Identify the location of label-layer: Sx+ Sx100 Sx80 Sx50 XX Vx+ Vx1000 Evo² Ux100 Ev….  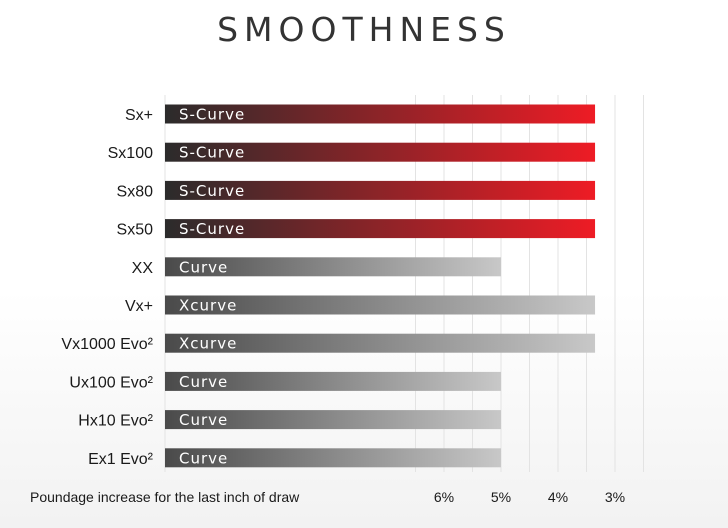
(107, 287).